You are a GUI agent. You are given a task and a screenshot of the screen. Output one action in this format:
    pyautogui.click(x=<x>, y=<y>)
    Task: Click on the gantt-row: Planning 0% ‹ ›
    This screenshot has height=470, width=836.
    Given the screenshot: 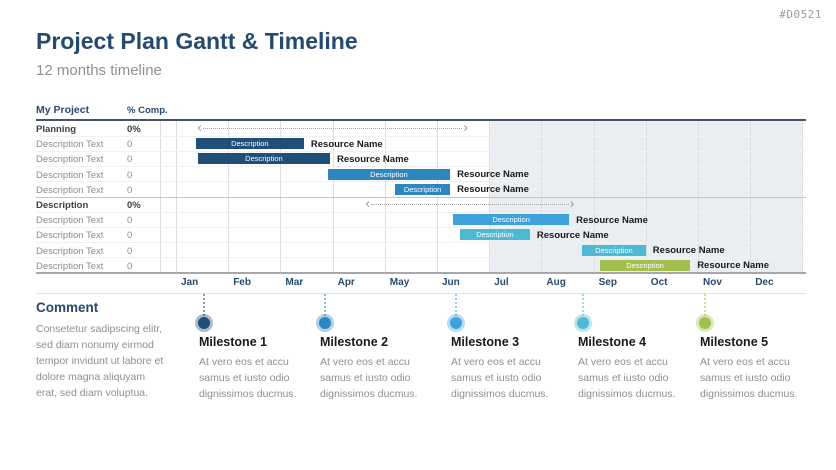 What is the action you would take?
    pyautogui.click(x=421, y=128)
    